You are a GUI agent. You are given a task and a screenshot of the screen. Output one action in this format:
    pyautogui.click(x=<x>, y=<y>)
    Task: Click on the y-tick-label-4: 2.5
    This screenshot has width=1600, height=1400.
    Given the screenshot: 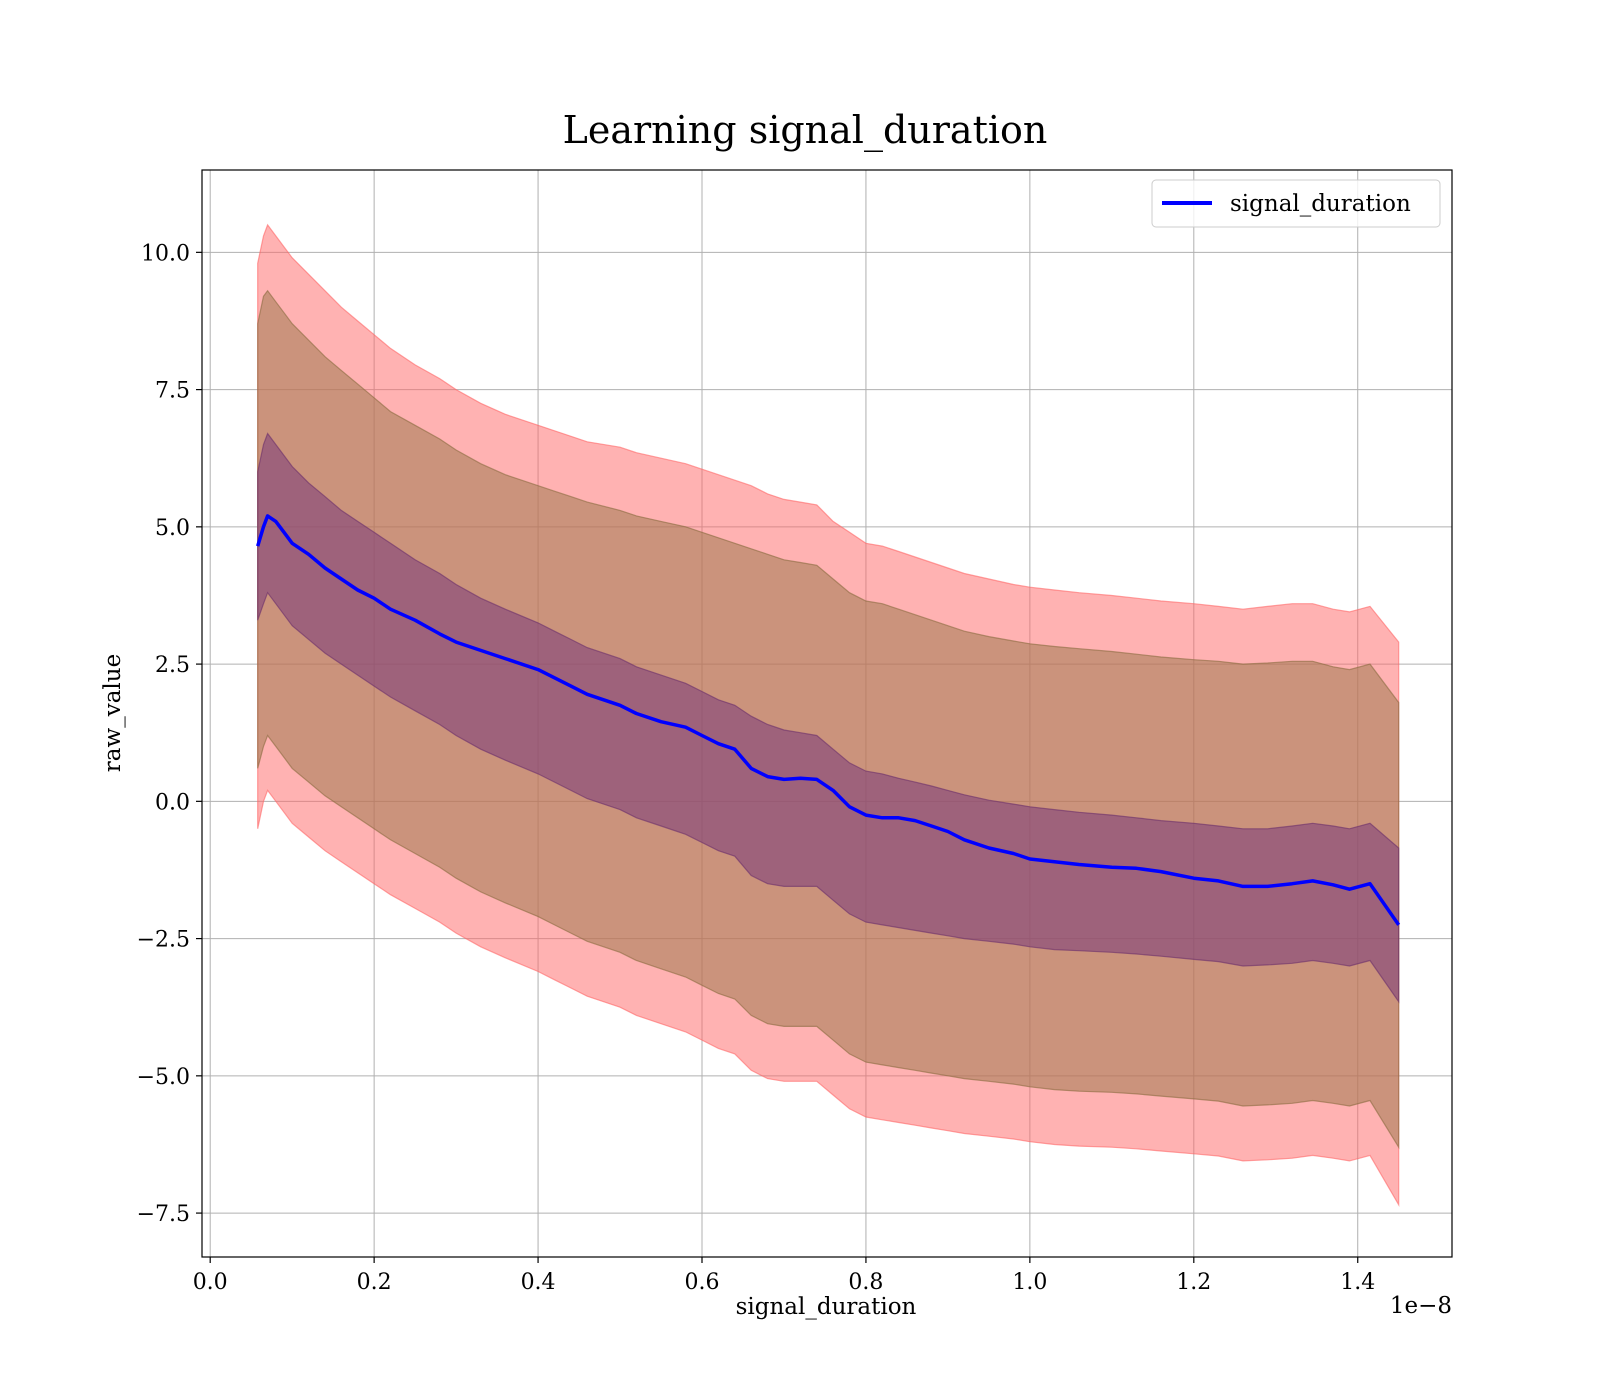 What is the action you would take?
    pyautogui.click(x=172, y=665)
    